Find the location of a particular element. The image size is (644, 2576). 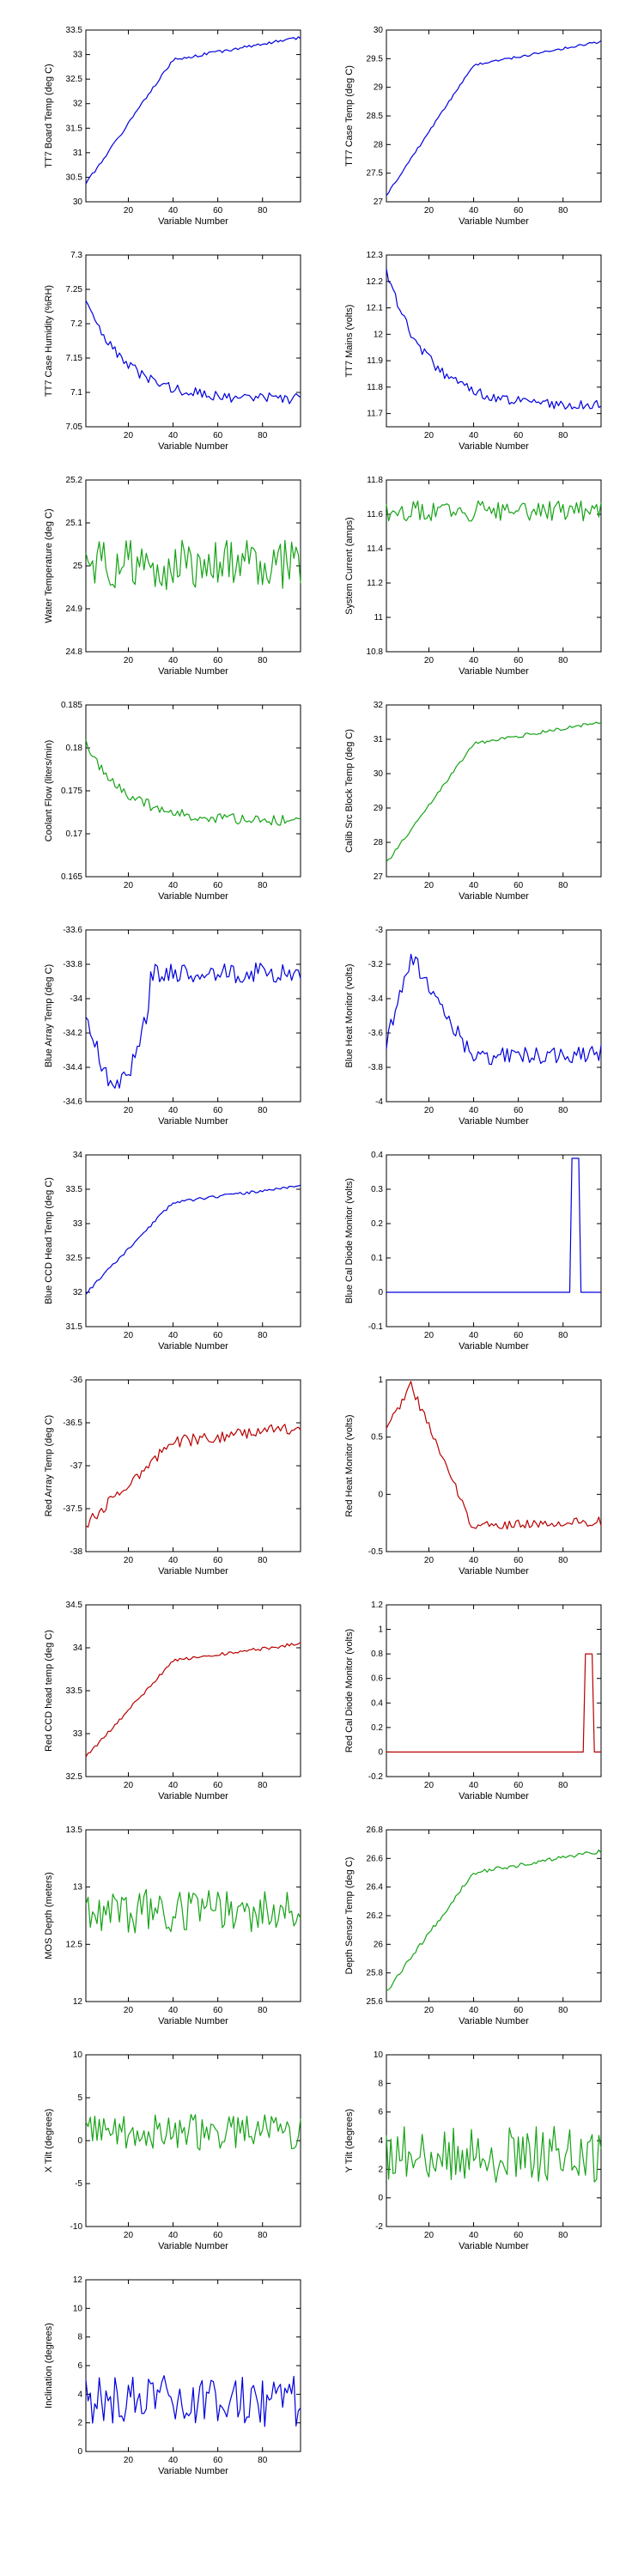

y-tick-label: 33.5 is located at coordinates (74, 1189).